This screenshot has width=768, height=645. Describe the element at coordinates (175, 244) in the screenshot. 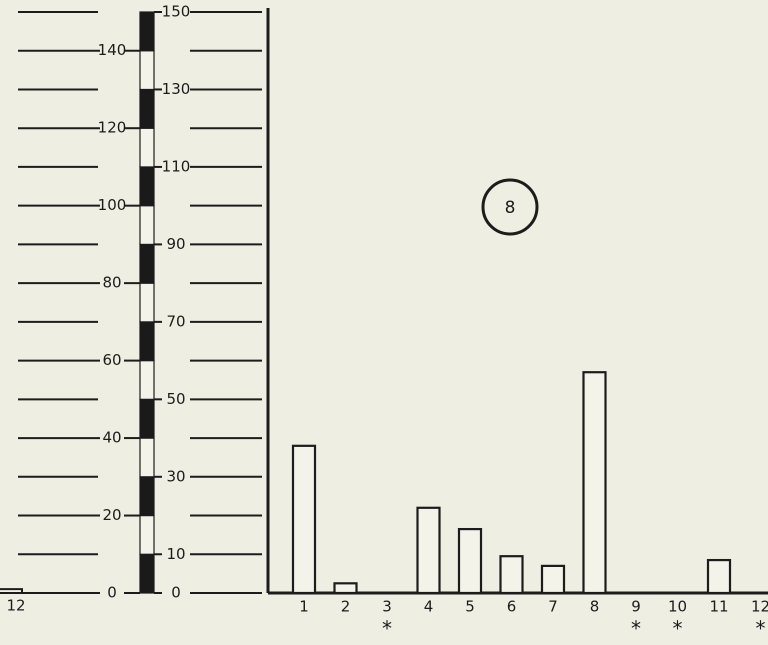

I see `right-tick-label-90: 90` at that location.